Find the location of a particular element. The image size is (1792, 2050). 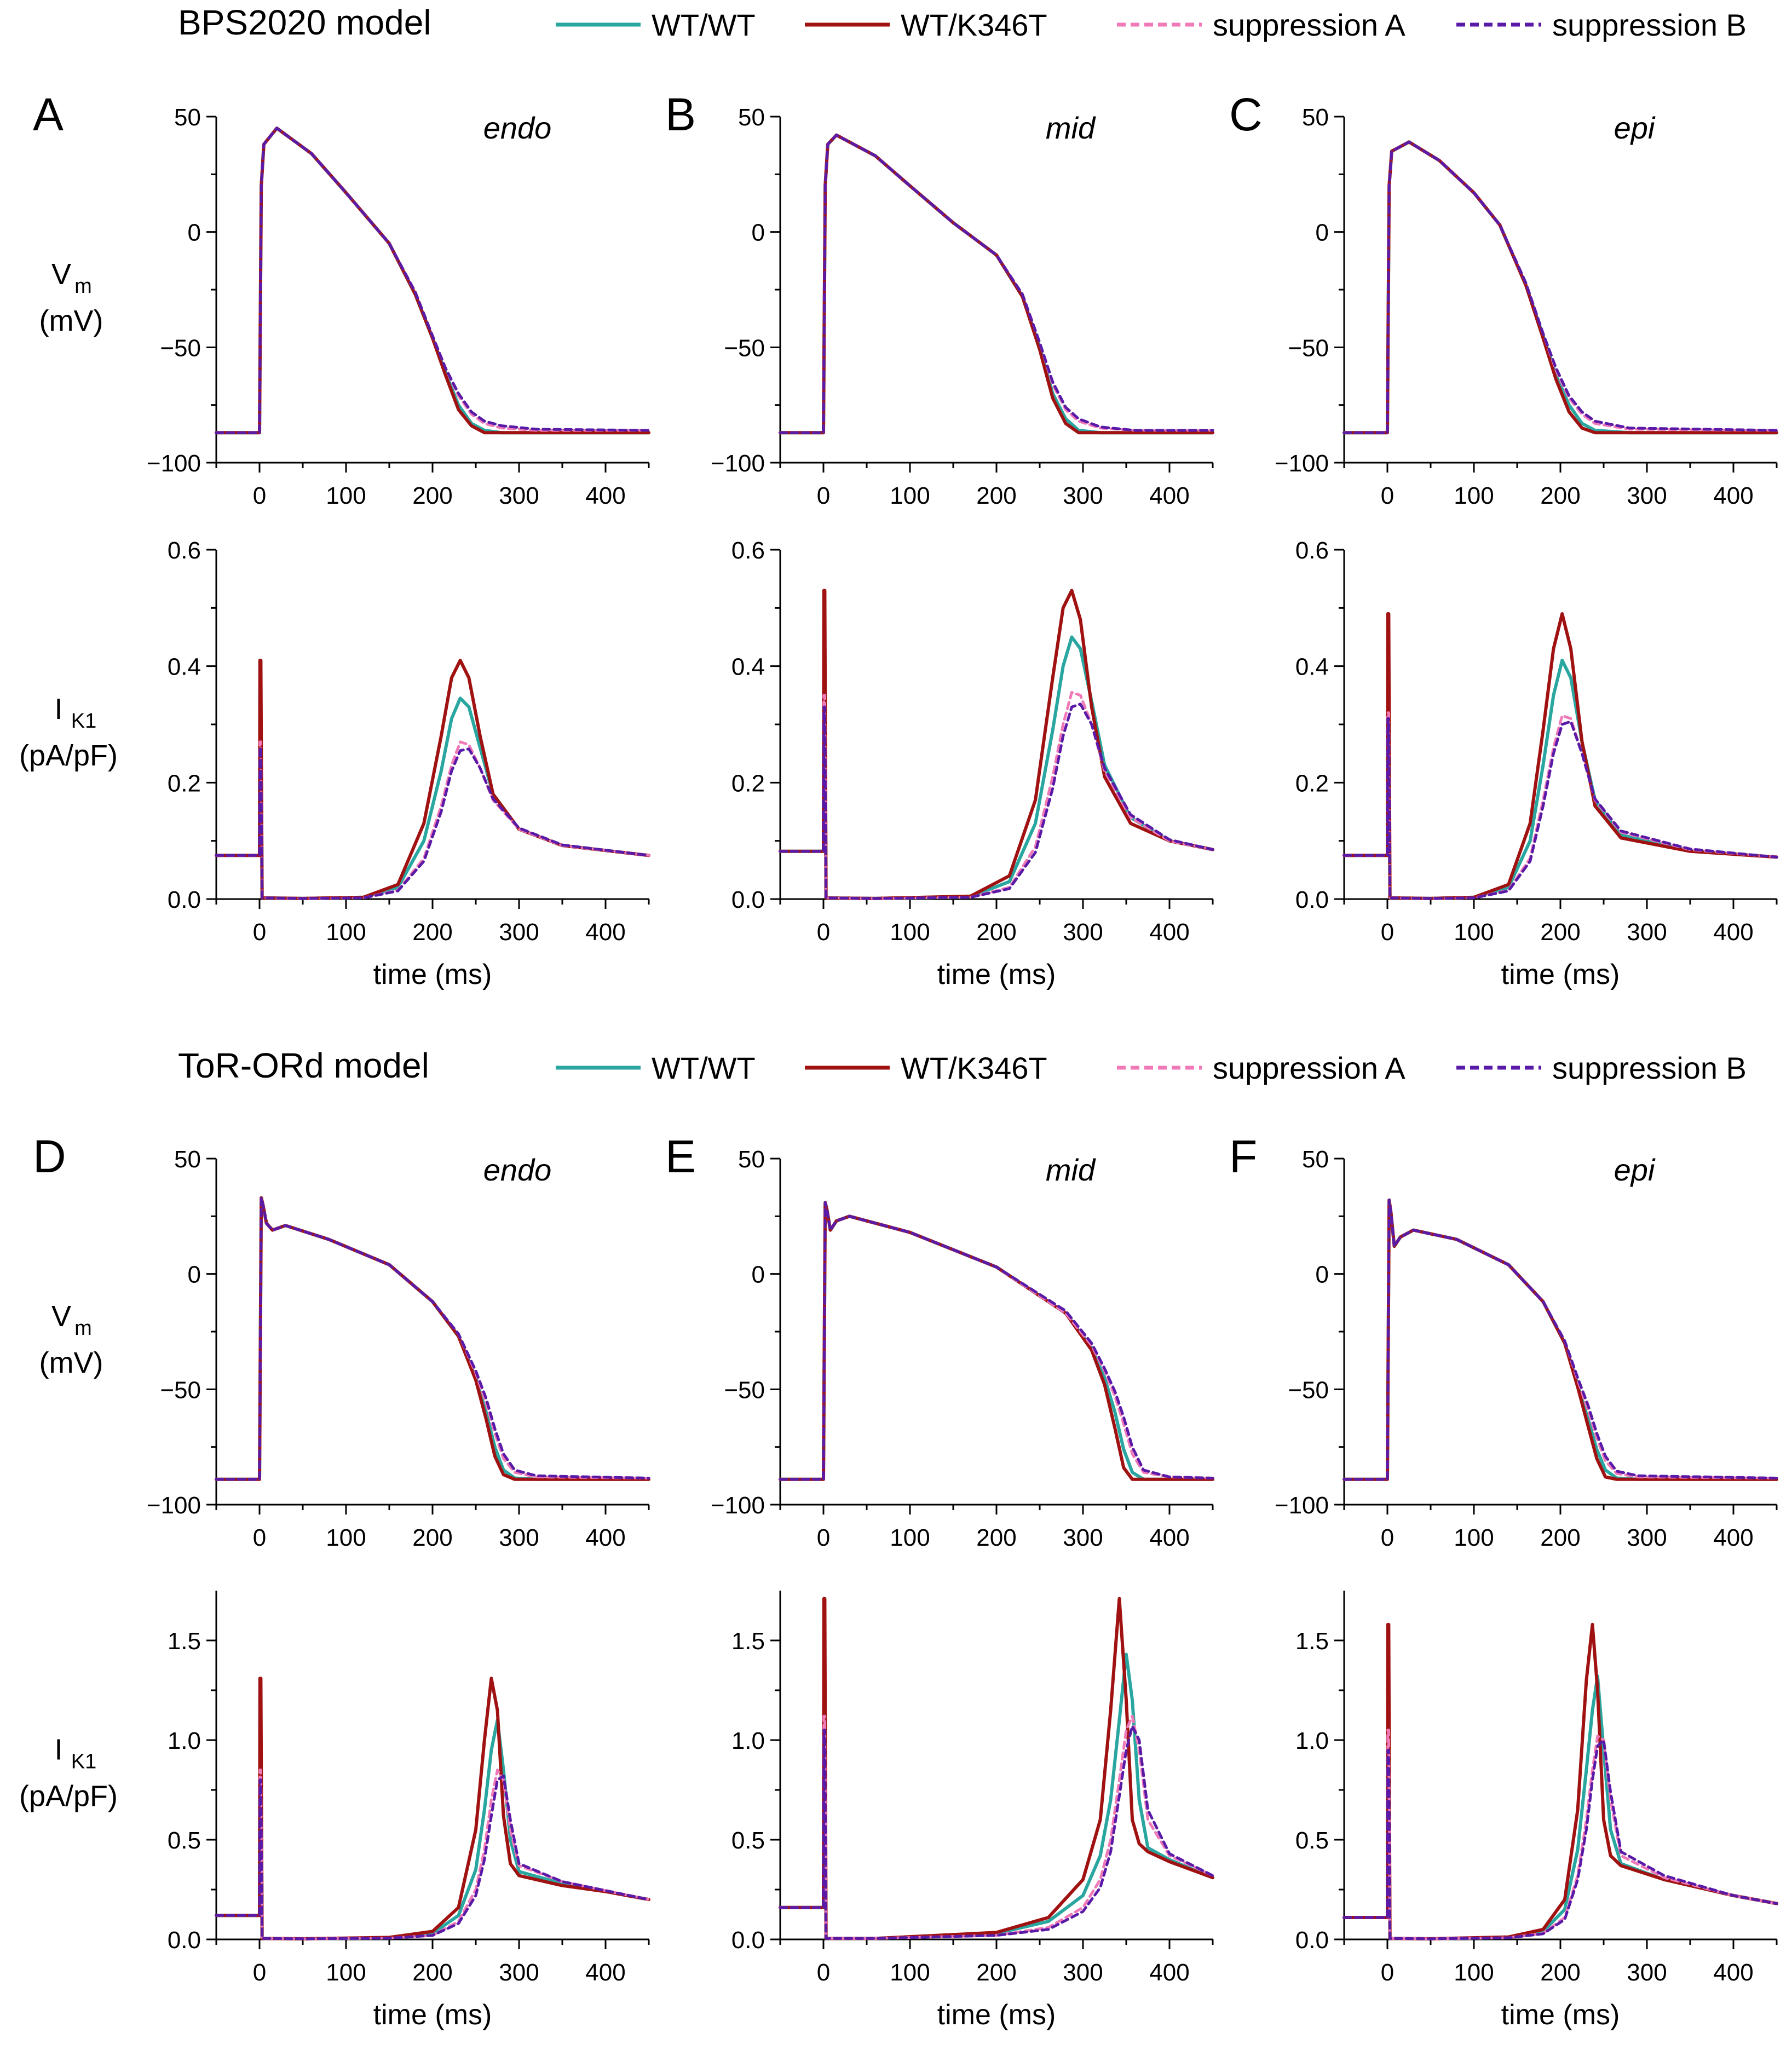

panel-B-ik1-chart: 0 100 200 300 400 0.0 0.2 0.4 0.6 time (ms) is located at coordinates (972, 764).